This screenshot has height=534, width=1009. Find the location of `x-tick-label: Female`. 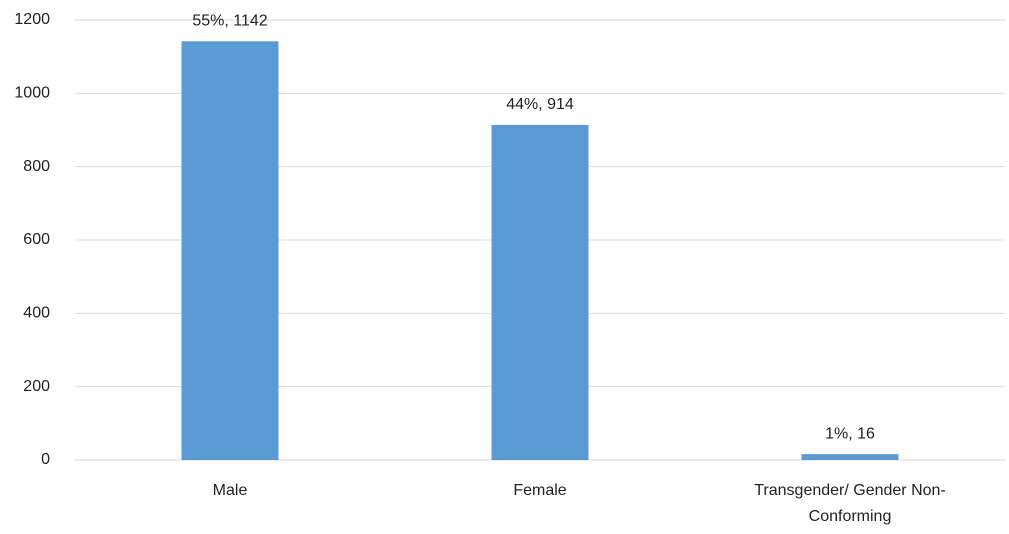

x-tick-label: Female is located at coordinates (540, 490).